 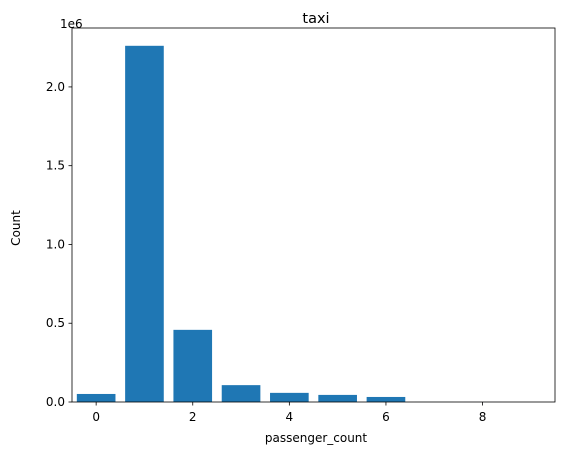 What do you see at coordinates (55, 166) in the screenshot?
I see `y-tick-label: 1.5` at bounding box center [55, 166].